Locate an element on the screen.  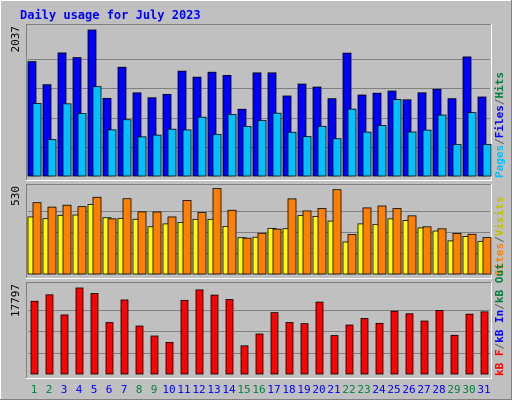
legend-part: Sites is located at coordinates (499, 259).